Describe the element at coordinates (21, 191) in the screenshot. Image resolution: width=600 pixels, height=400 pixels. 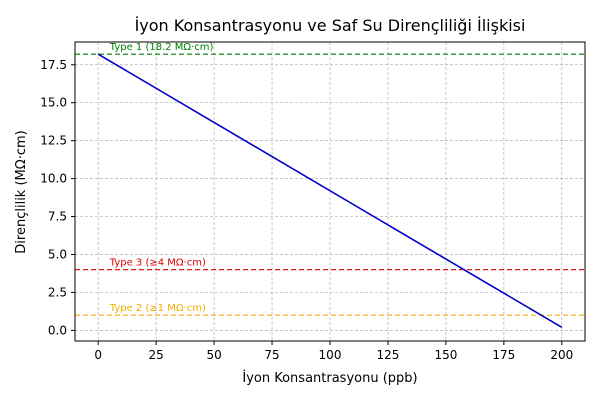
I see `y-axis-label: Dirençlilik (MΩ·cm)` at that location.